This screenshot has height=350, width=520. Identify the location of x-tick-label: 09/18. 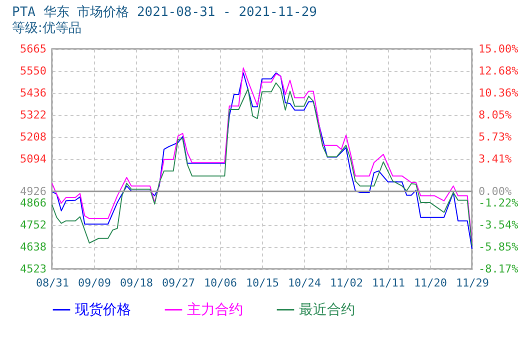
(137, 283).